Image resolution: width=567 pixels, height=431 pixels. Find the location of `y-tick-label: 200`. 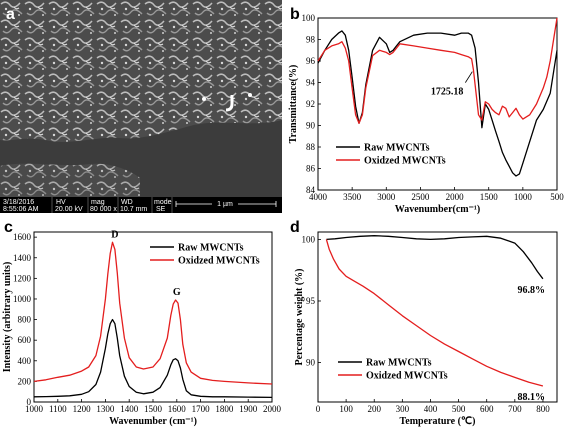

y-tick-label: 200 is located at coordinates (25, 381).